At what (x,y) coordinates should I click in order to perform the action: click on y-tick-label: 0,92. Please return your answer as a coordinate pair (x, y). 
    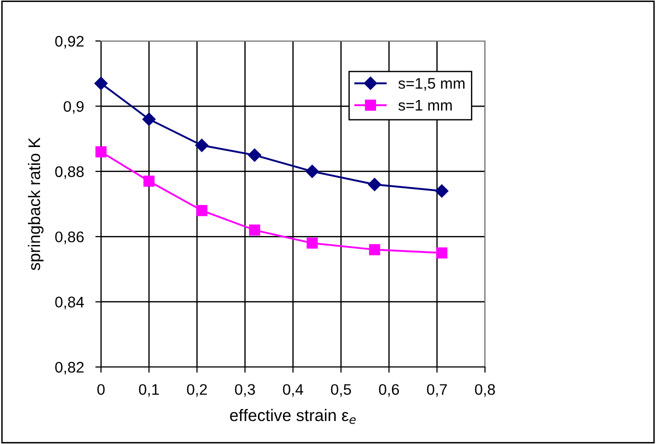
    Looking at the image, I should click on (69, 42).